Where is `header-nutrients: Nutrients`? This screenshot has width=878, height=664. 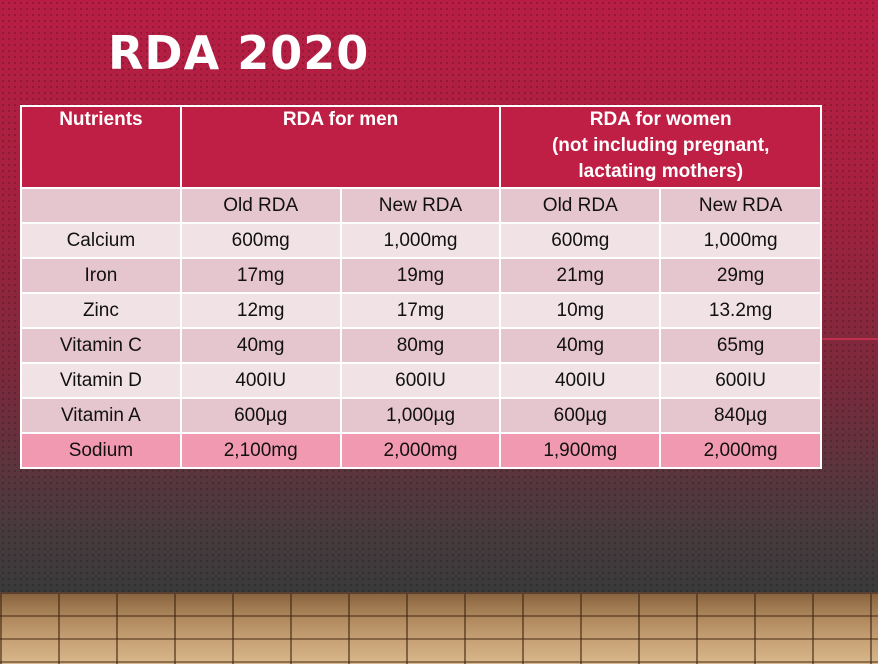 header-nutrients: Nutrients is located at coordinates (101, 147).